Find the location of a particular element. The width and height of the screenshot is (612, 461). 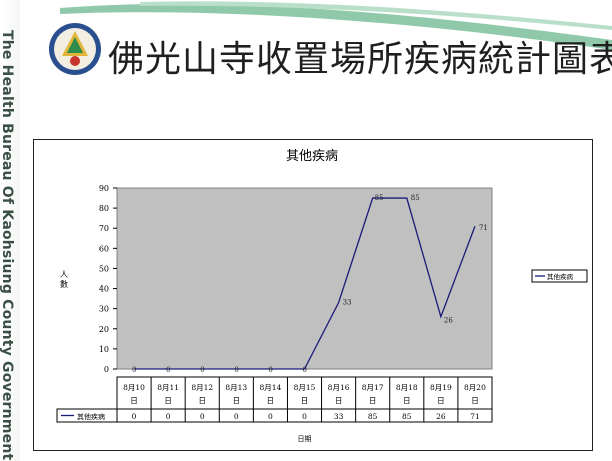

chart-title: 其他疾病 is located at coordinates (312, 156).